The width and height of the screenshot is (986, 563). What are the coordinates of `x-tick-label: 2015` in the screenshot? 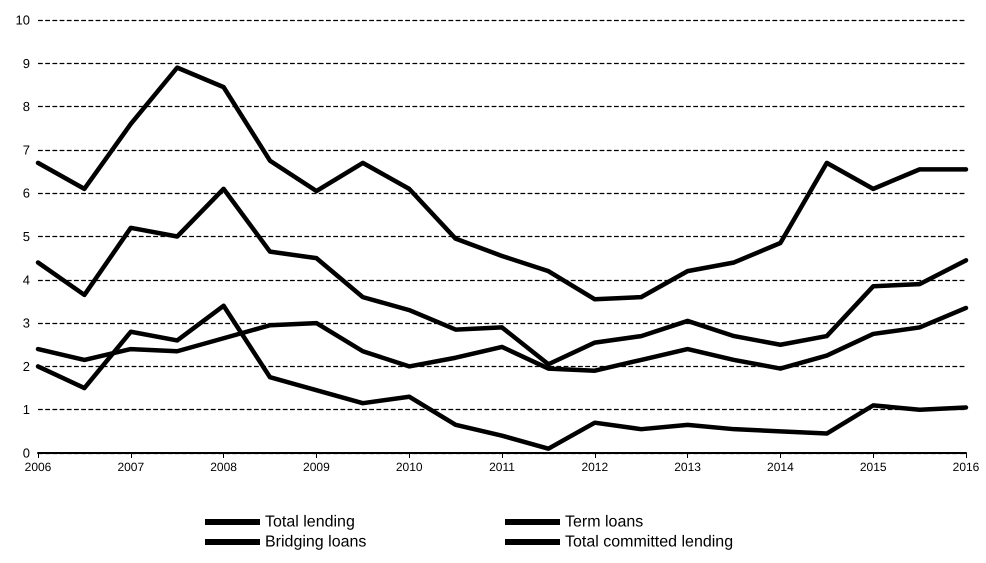 It's located at (873, 467).